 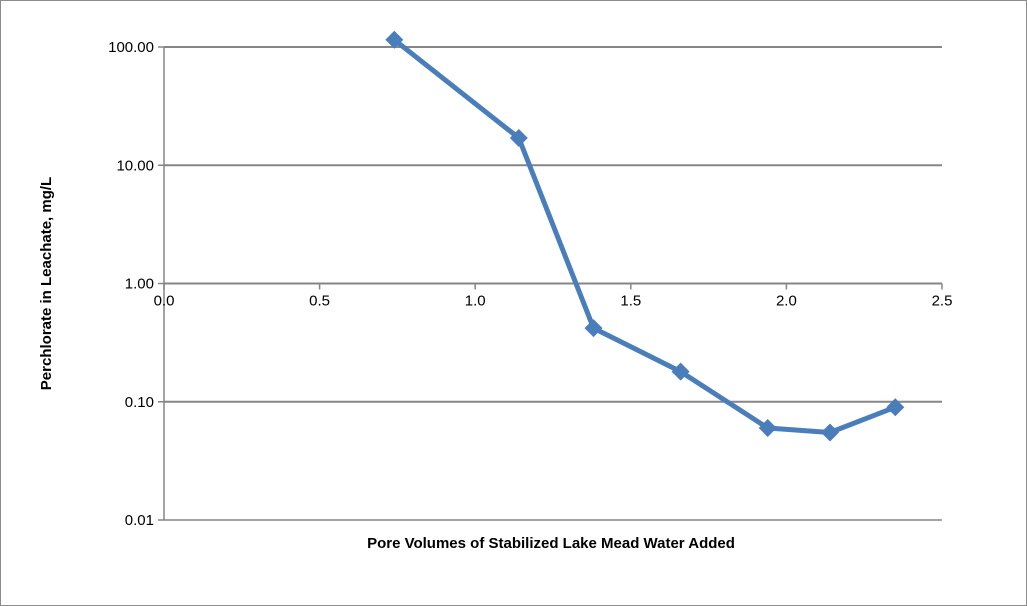 I want to click on x-tick-label: 0.0, so click(x=164, y=301).